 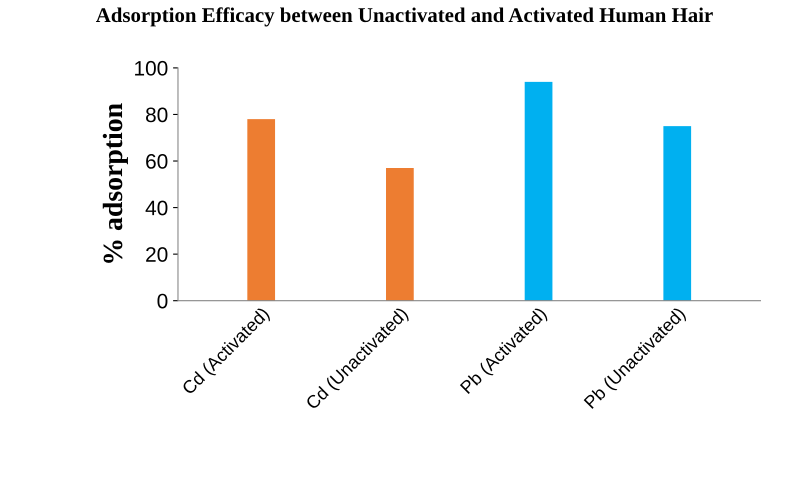 What do you see at coordinates (157, 161) in the screenshot?
I see `y-tick-label: 60` at bounding box center [157, 161].